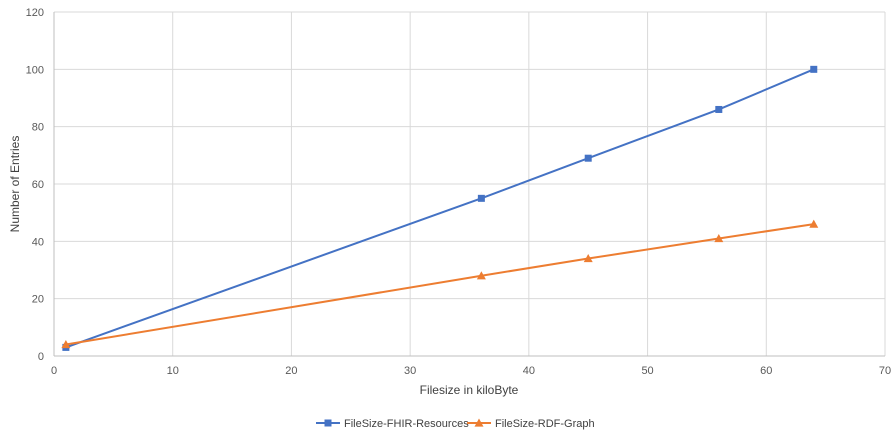  I want to click on x-tick-label: 30, so click(410, 371).